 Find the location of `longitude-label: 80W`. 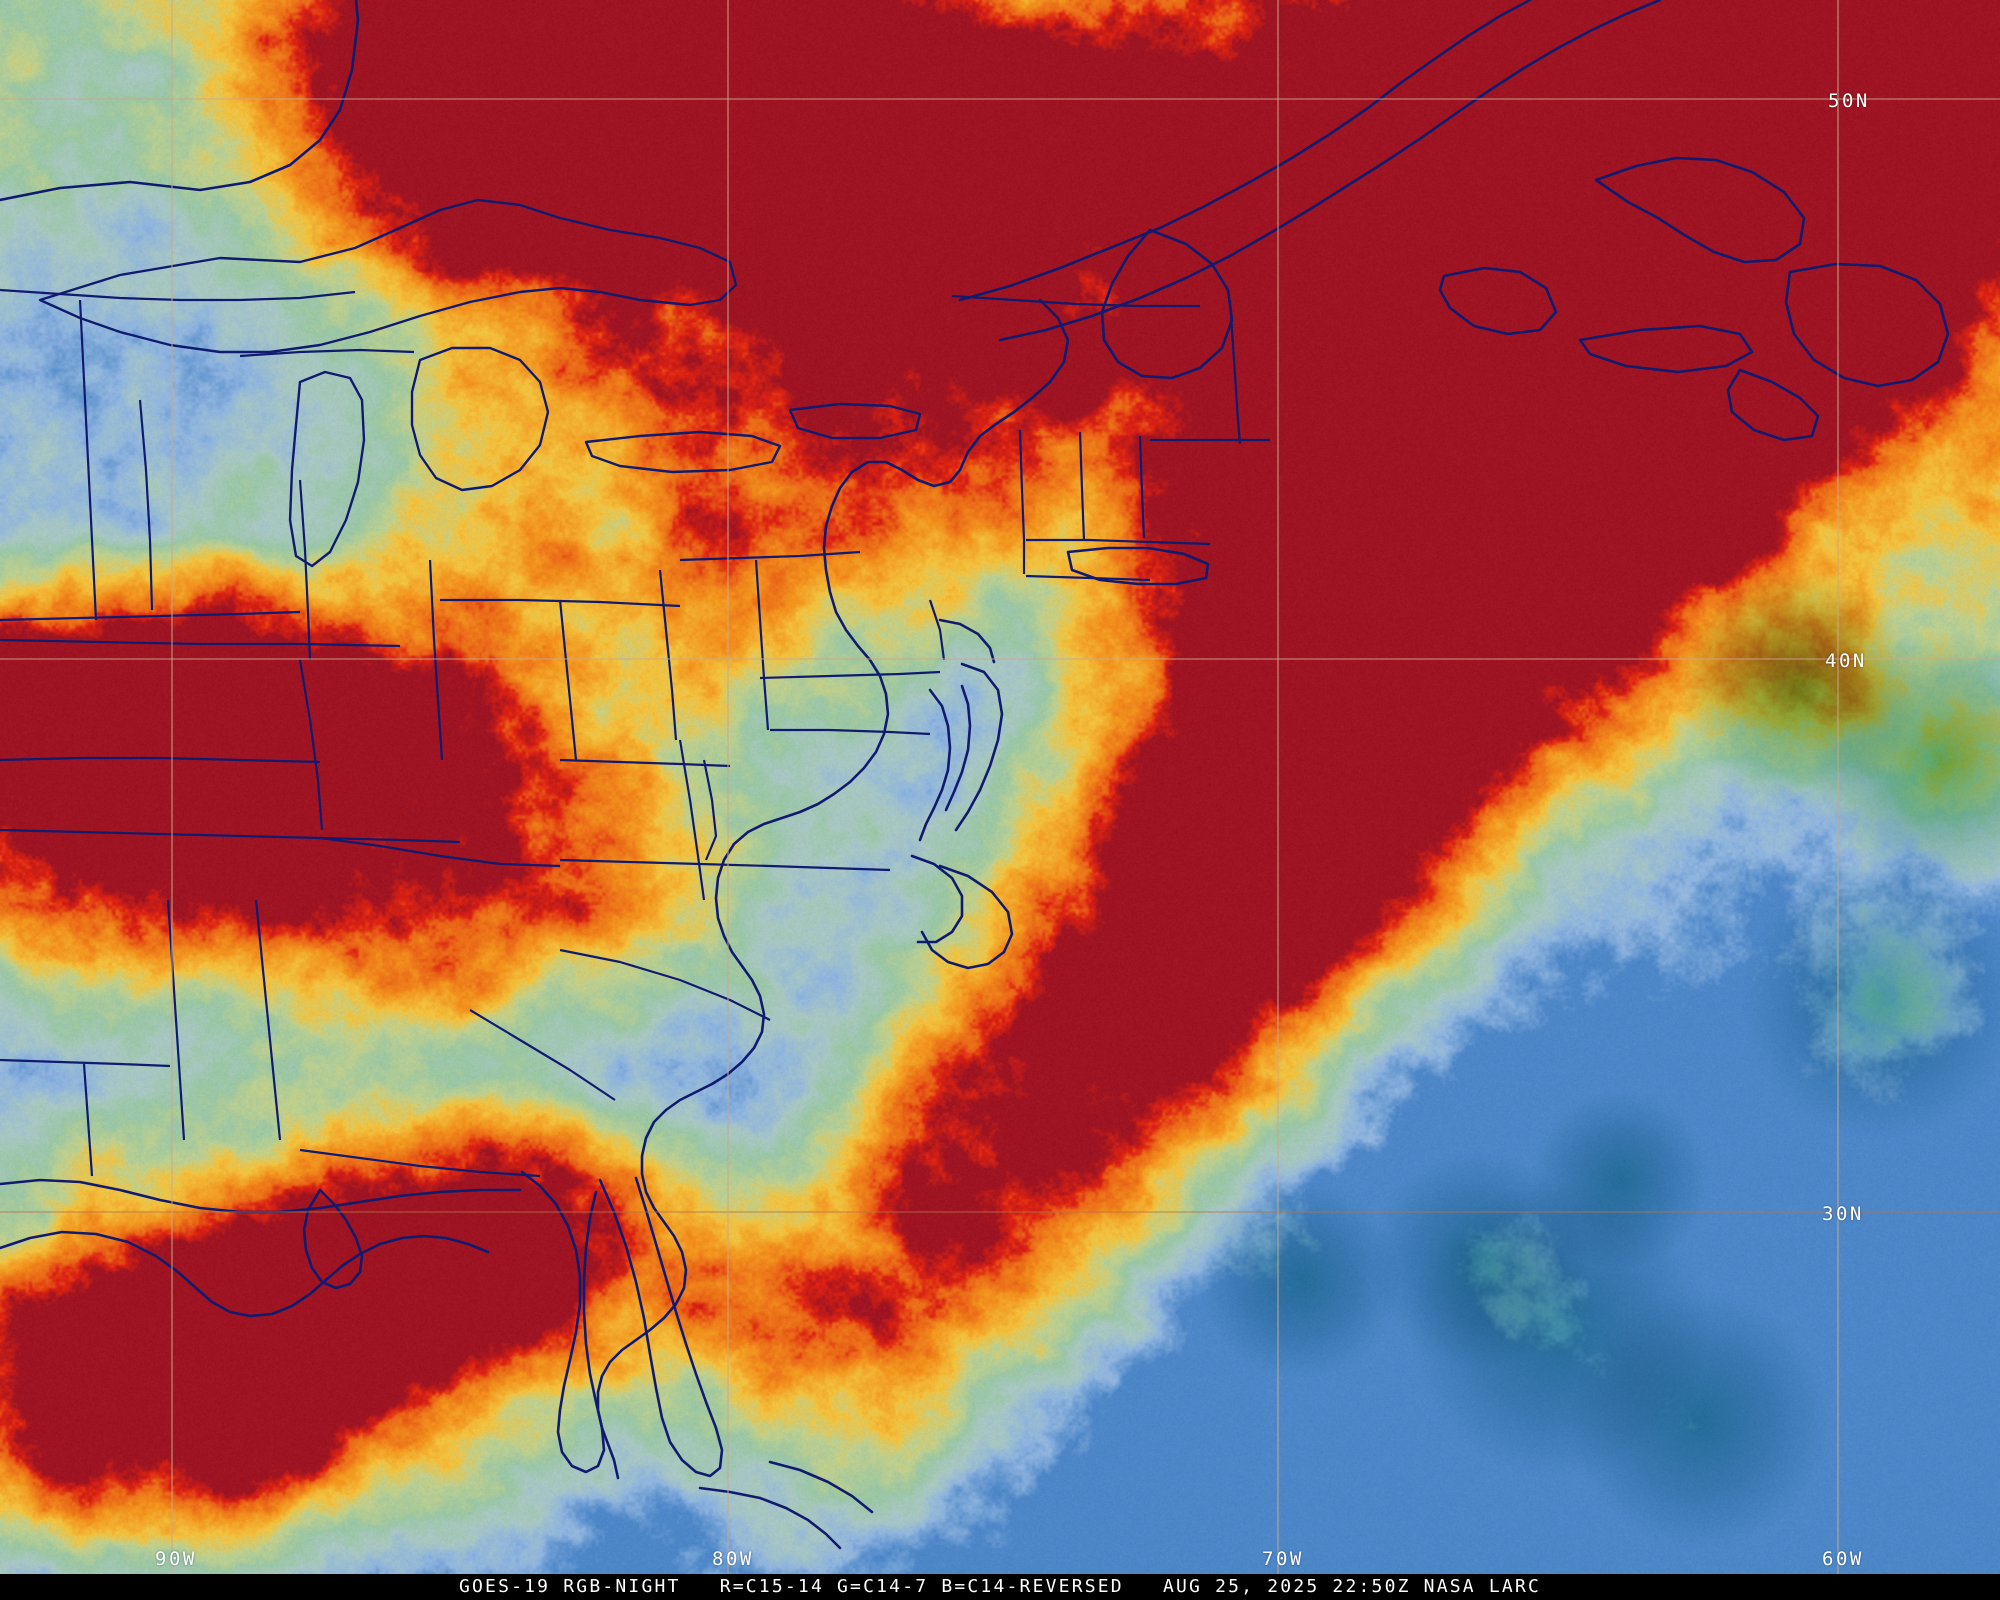

longitude-label: 80W is located at coordinates (733, 1559).